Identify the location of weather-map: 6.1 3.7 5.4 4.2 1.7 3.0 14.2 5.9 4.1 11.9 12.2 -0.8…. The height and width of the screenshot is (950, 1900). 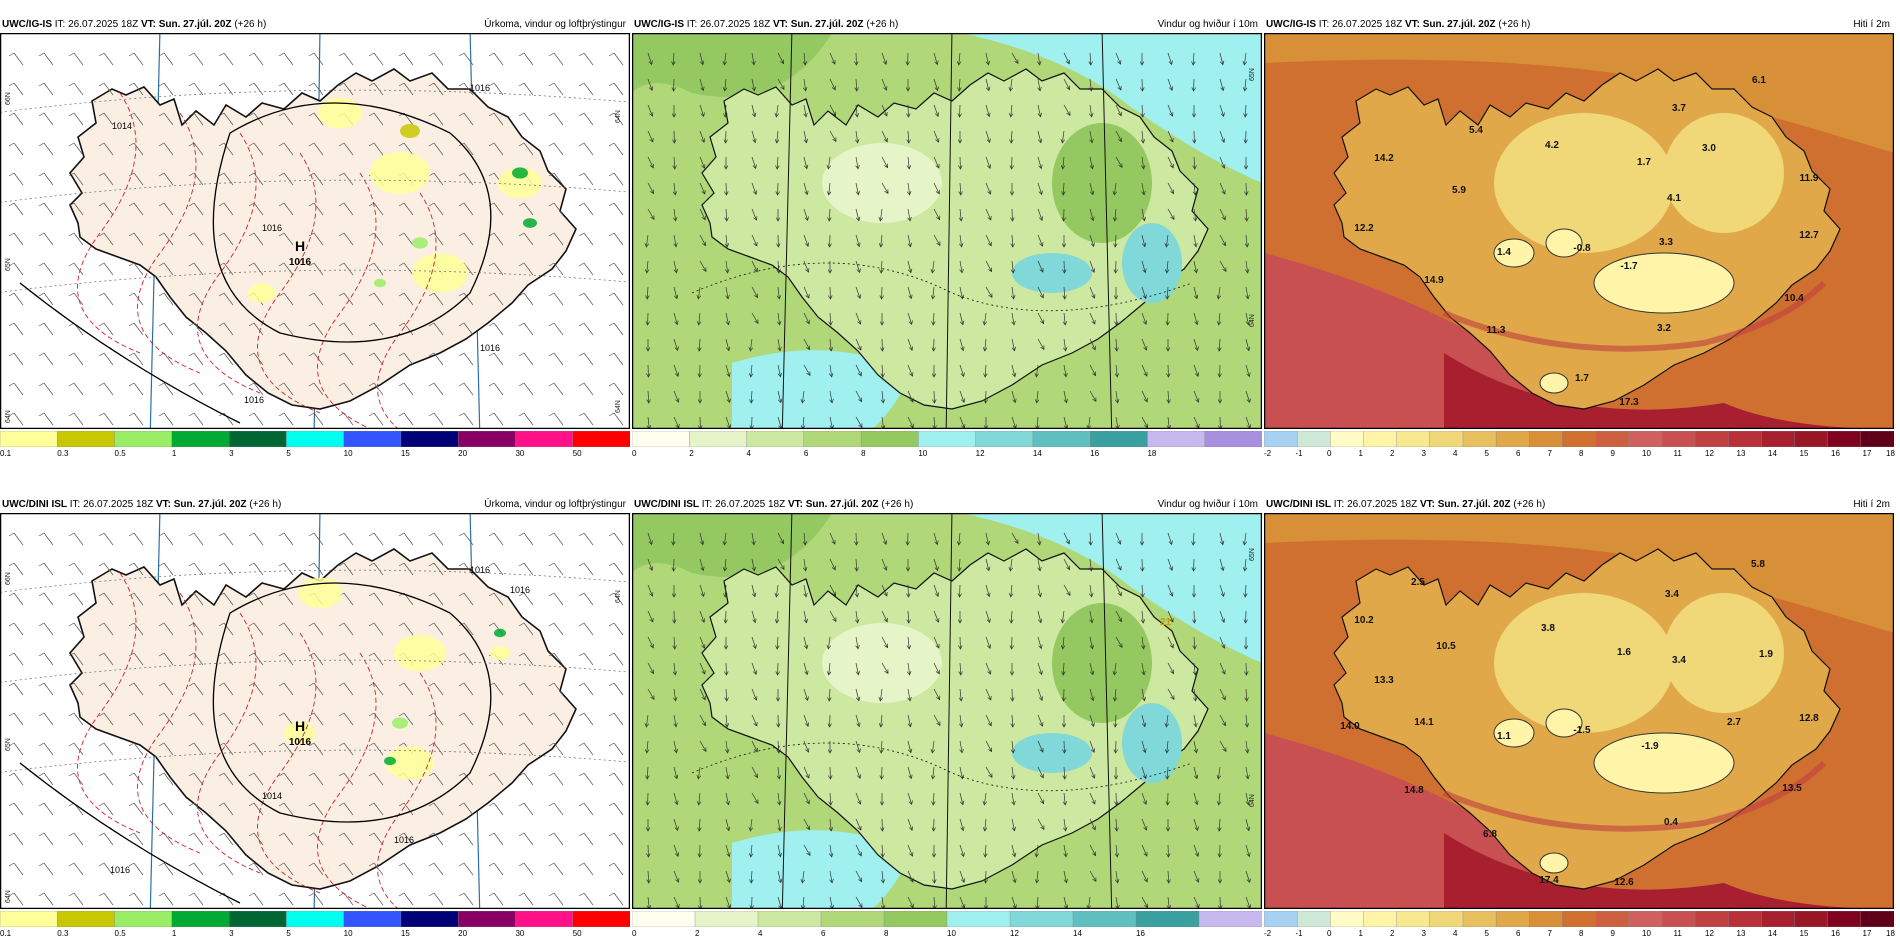
(1579, 231).